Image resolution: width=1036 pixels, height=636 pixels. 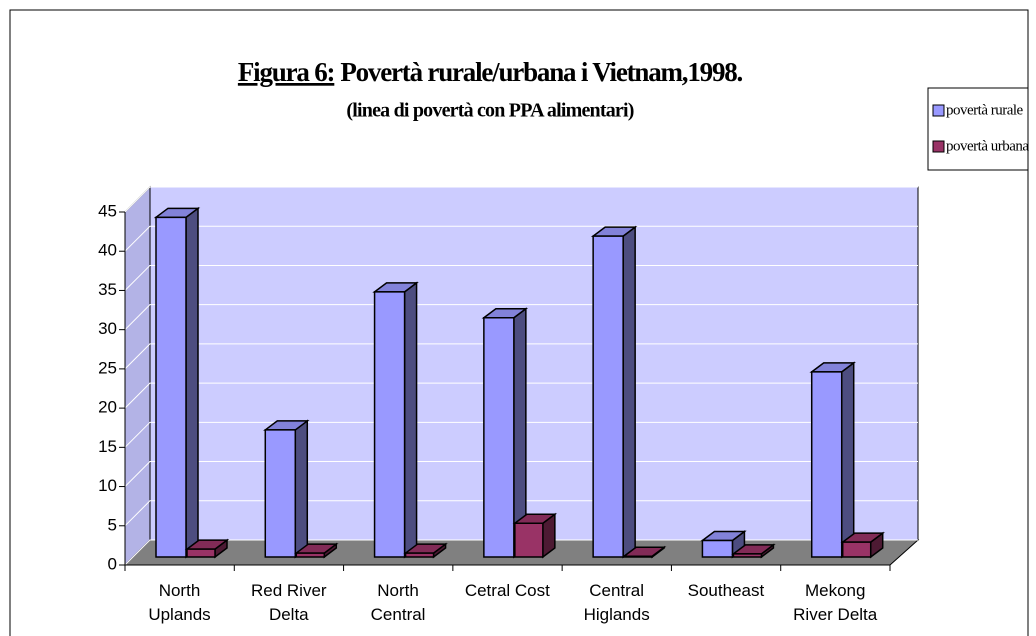 I want to click on y-tick-label: 30, so click(x=107, y=328).